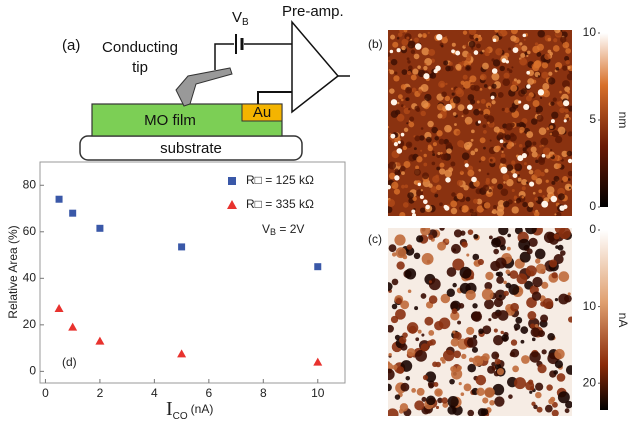 The image size is (634, 431). What do you see at coordinates (590, 306) in the screenshot?
I see `colorbar-tick-label: 10` at bounding box center [590, 306].